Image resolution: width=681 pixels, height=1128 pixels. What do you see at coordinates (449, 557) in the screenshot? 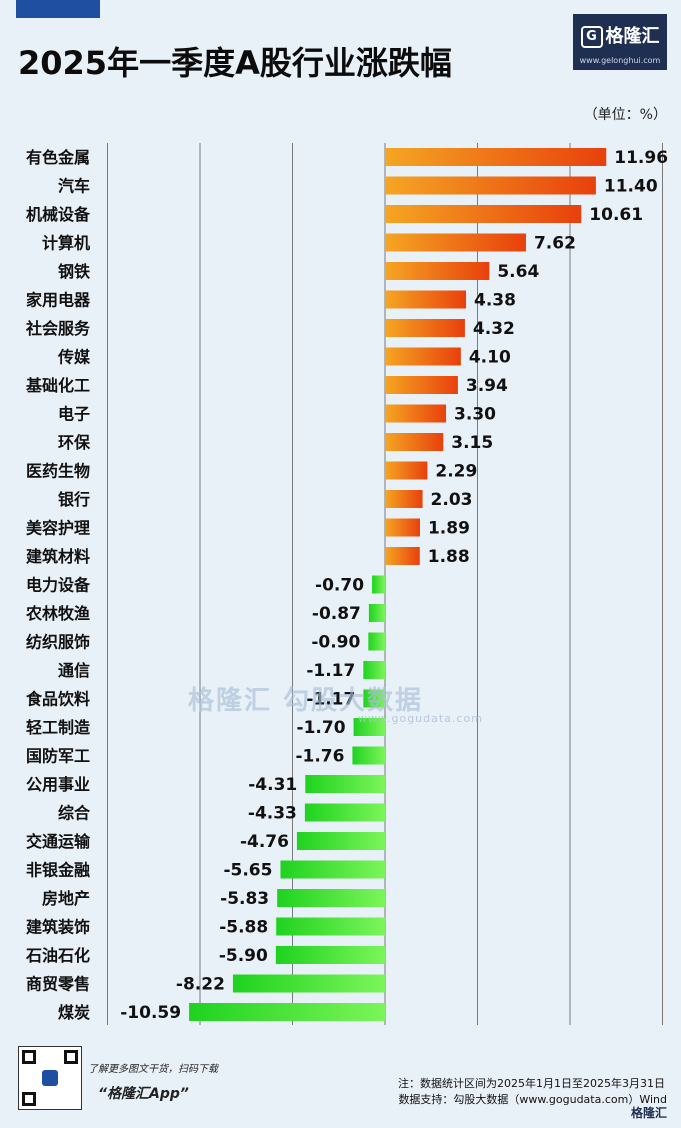
I see `value-label: 1.88` at bounding box center [449, 557].